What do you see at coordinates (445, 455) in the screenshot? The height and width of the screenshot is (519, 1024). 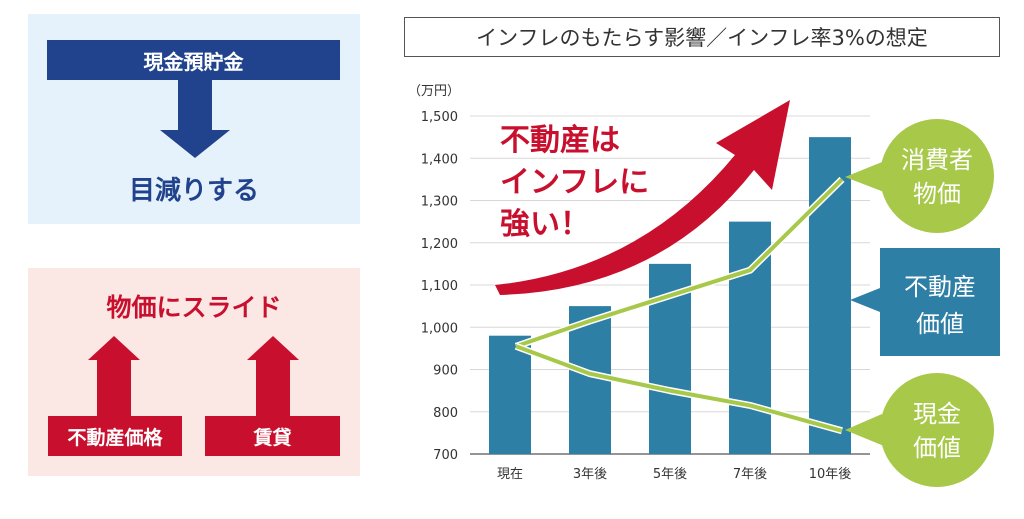 I see `y-tick-label: 700` at bounding box center [445, 455].